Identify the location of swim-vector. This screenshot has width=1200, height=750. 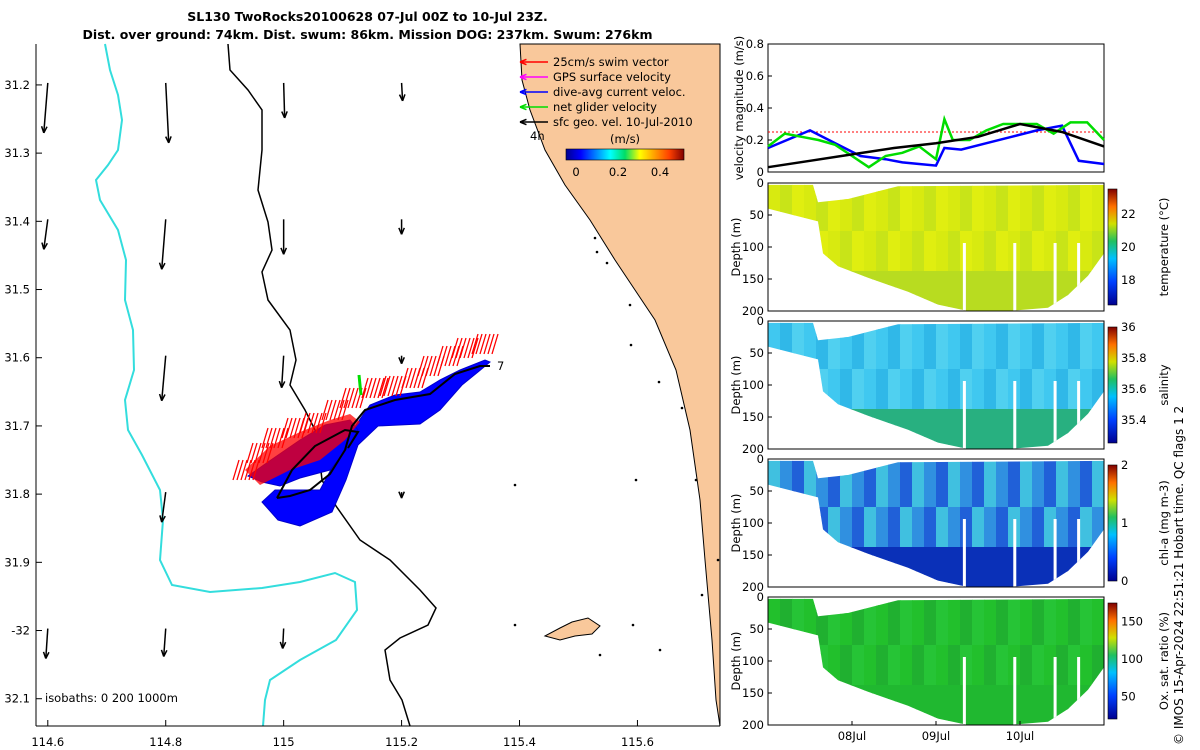
(463, 348).